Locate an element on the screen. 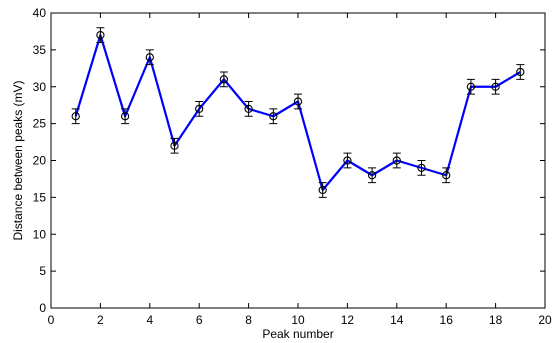 The width and height of the screenshot is (558, 343). x-tick-label: 18 is located at coordinates (496, 320).